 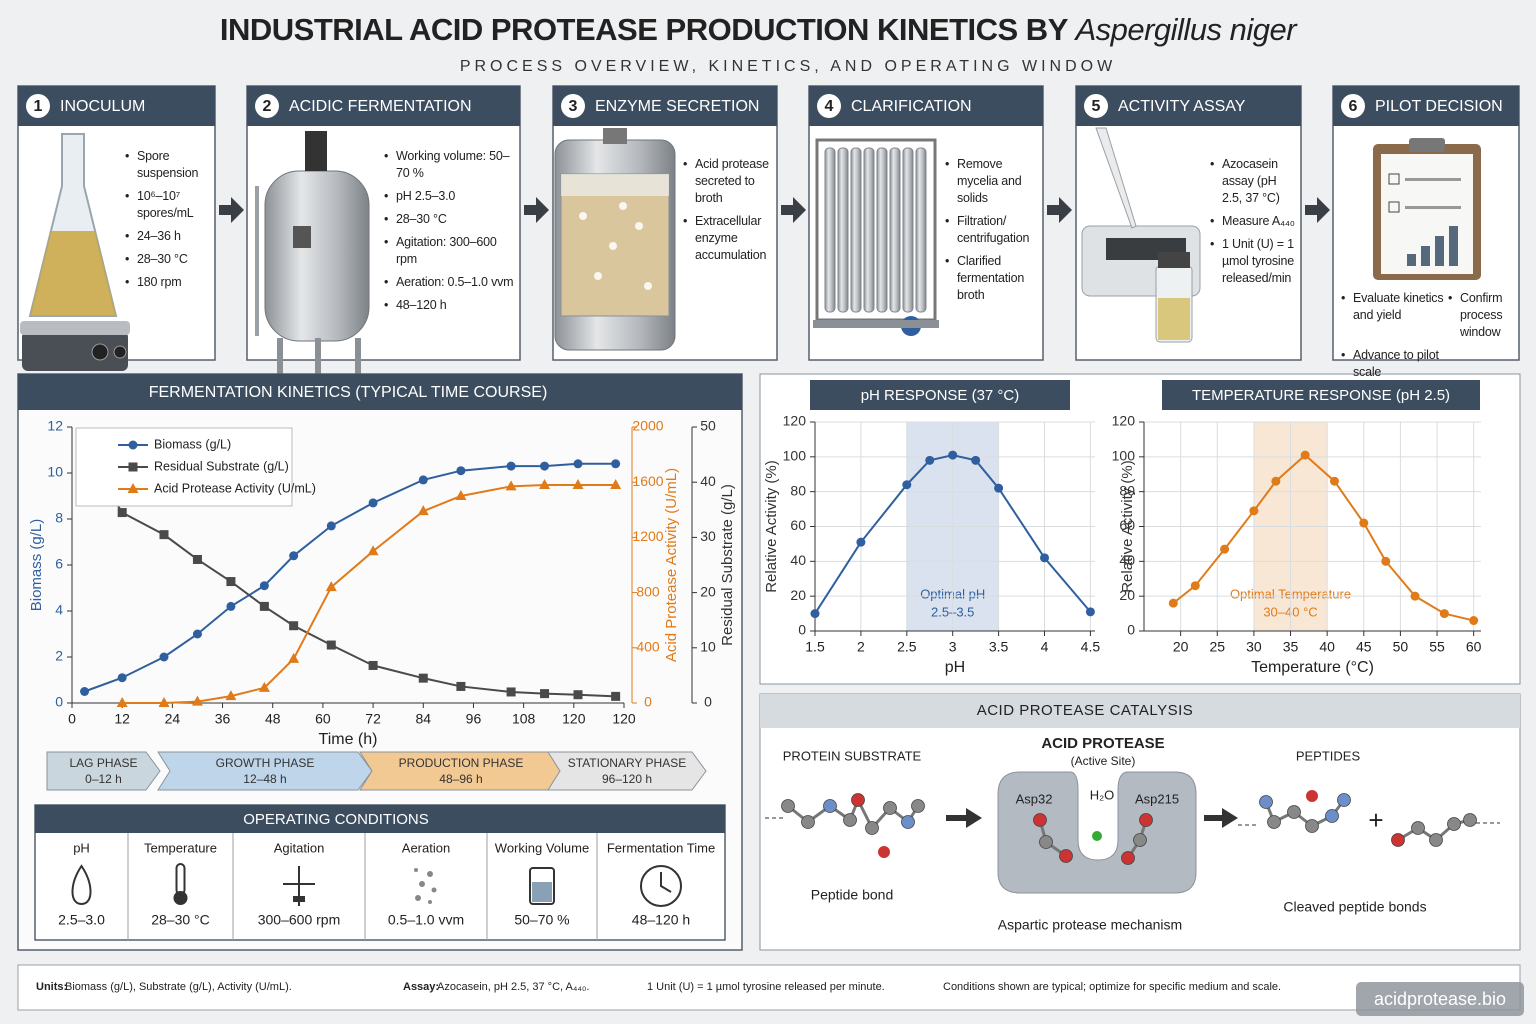 What do you see at coordinates (647, 481) in the screenshot?
I see `y2-tick-label: 1600` at bounding box center [647, 481].